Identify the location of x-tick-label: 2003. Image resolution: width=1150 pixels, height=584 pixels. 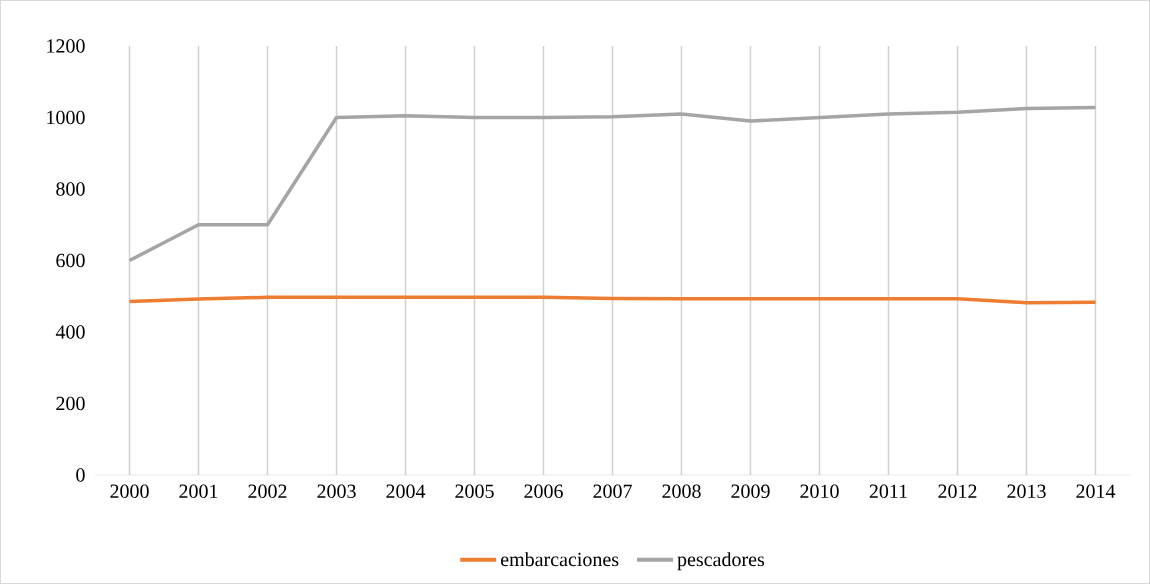
(336, 491).